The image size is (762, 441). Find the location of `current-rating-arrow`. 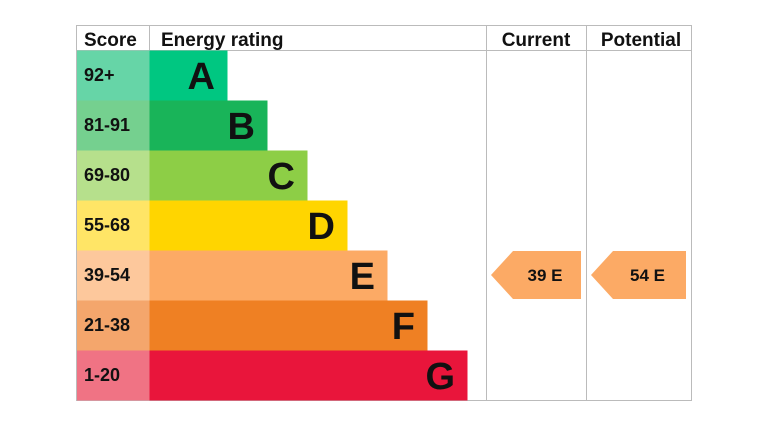

current-rating-arrow is located at coordinates (536, 275).